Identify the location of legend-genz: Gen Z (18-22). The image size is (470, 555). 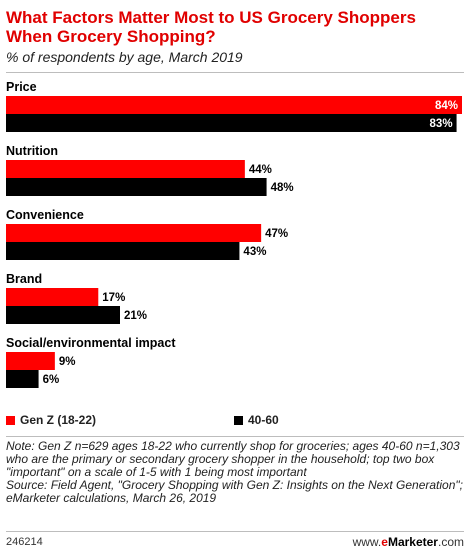
(51, 420).